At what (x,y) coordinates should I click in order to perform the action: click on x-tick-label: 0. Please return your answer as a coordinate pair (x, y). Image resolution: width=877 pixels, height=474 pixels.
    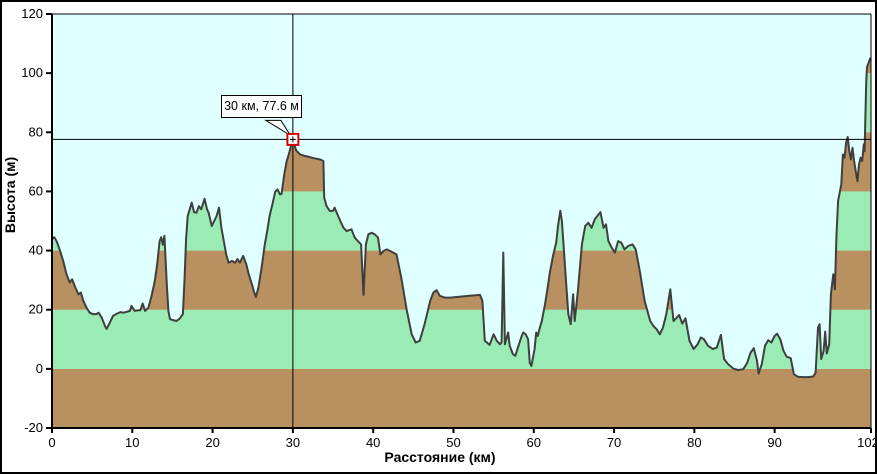
    Looking at the image, I should click on (51, 442).